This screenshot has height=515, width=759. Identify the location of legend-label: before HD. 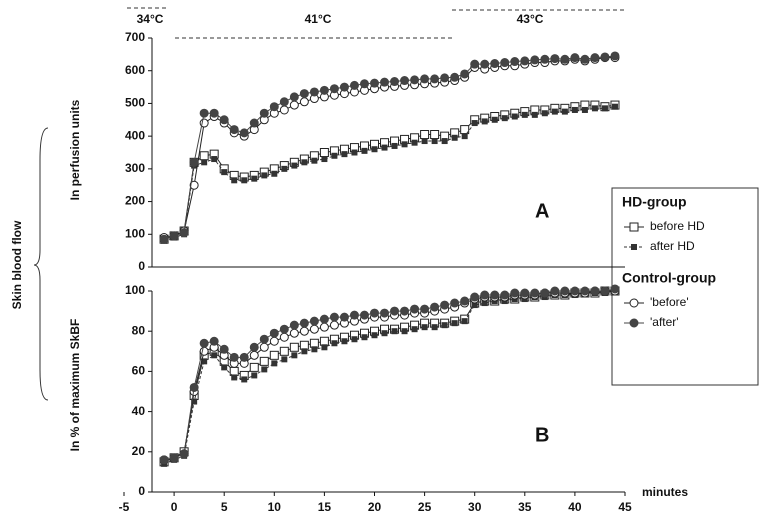
(677, 226).